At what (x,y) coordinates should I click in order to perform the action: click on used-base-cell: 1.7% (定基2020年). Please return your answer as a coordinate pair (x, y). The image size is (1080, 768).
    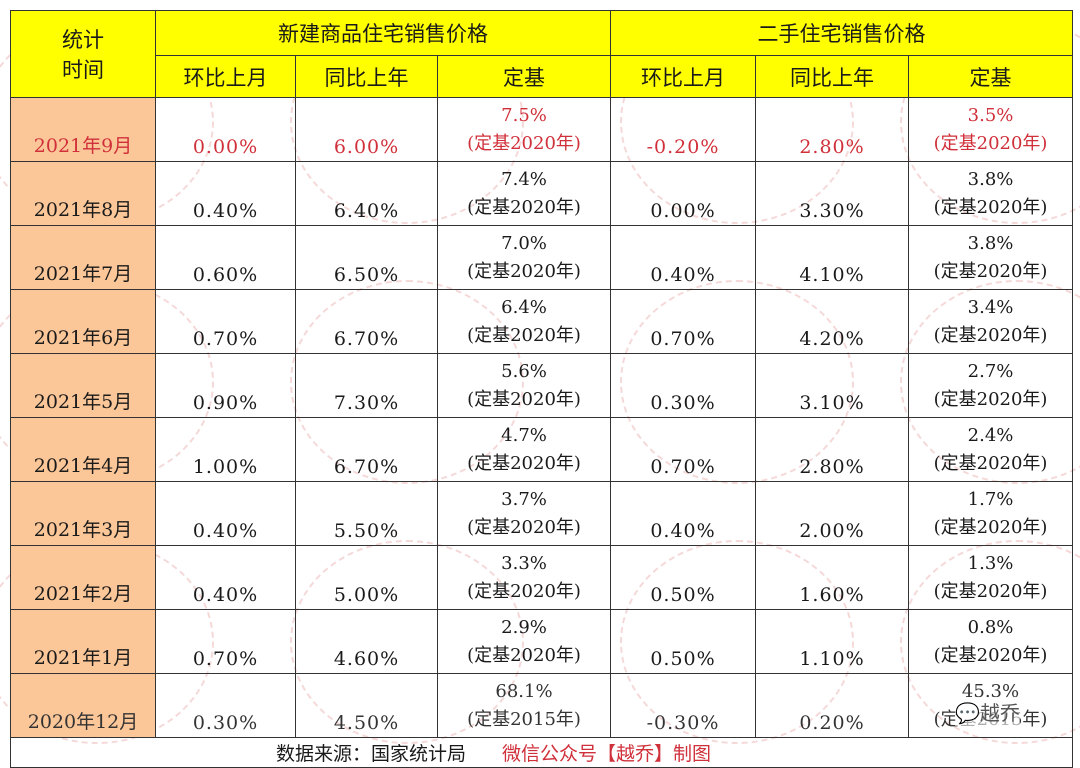
    Looking at the image, I should click on (991, 513).